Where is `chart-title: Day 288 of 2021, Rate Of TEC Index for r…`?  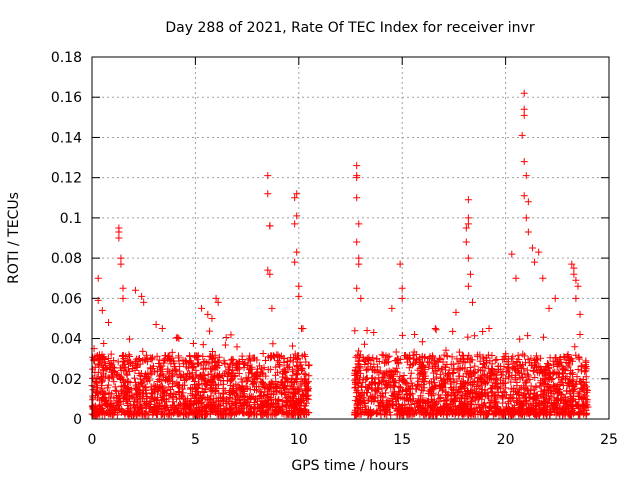
chart-title: Day 288 of 2021, Rate Of TEC Index for r… is located at coordinates (349, 28).